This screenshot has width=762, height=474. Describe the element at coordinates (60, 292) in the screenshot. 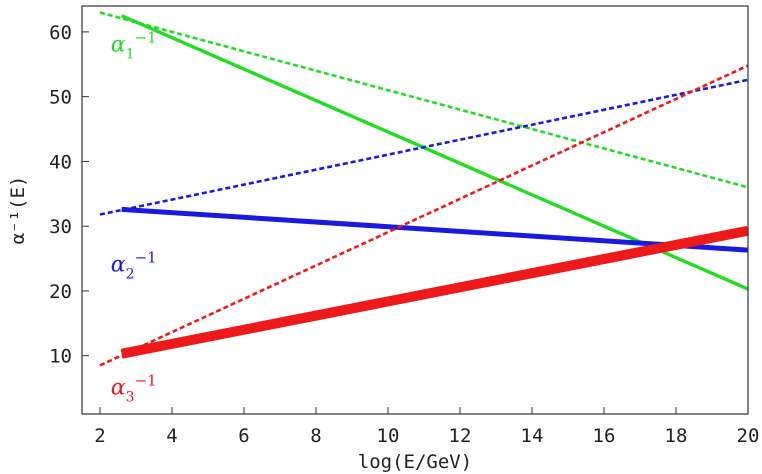

I see `y-tick-label: 20` at that location.